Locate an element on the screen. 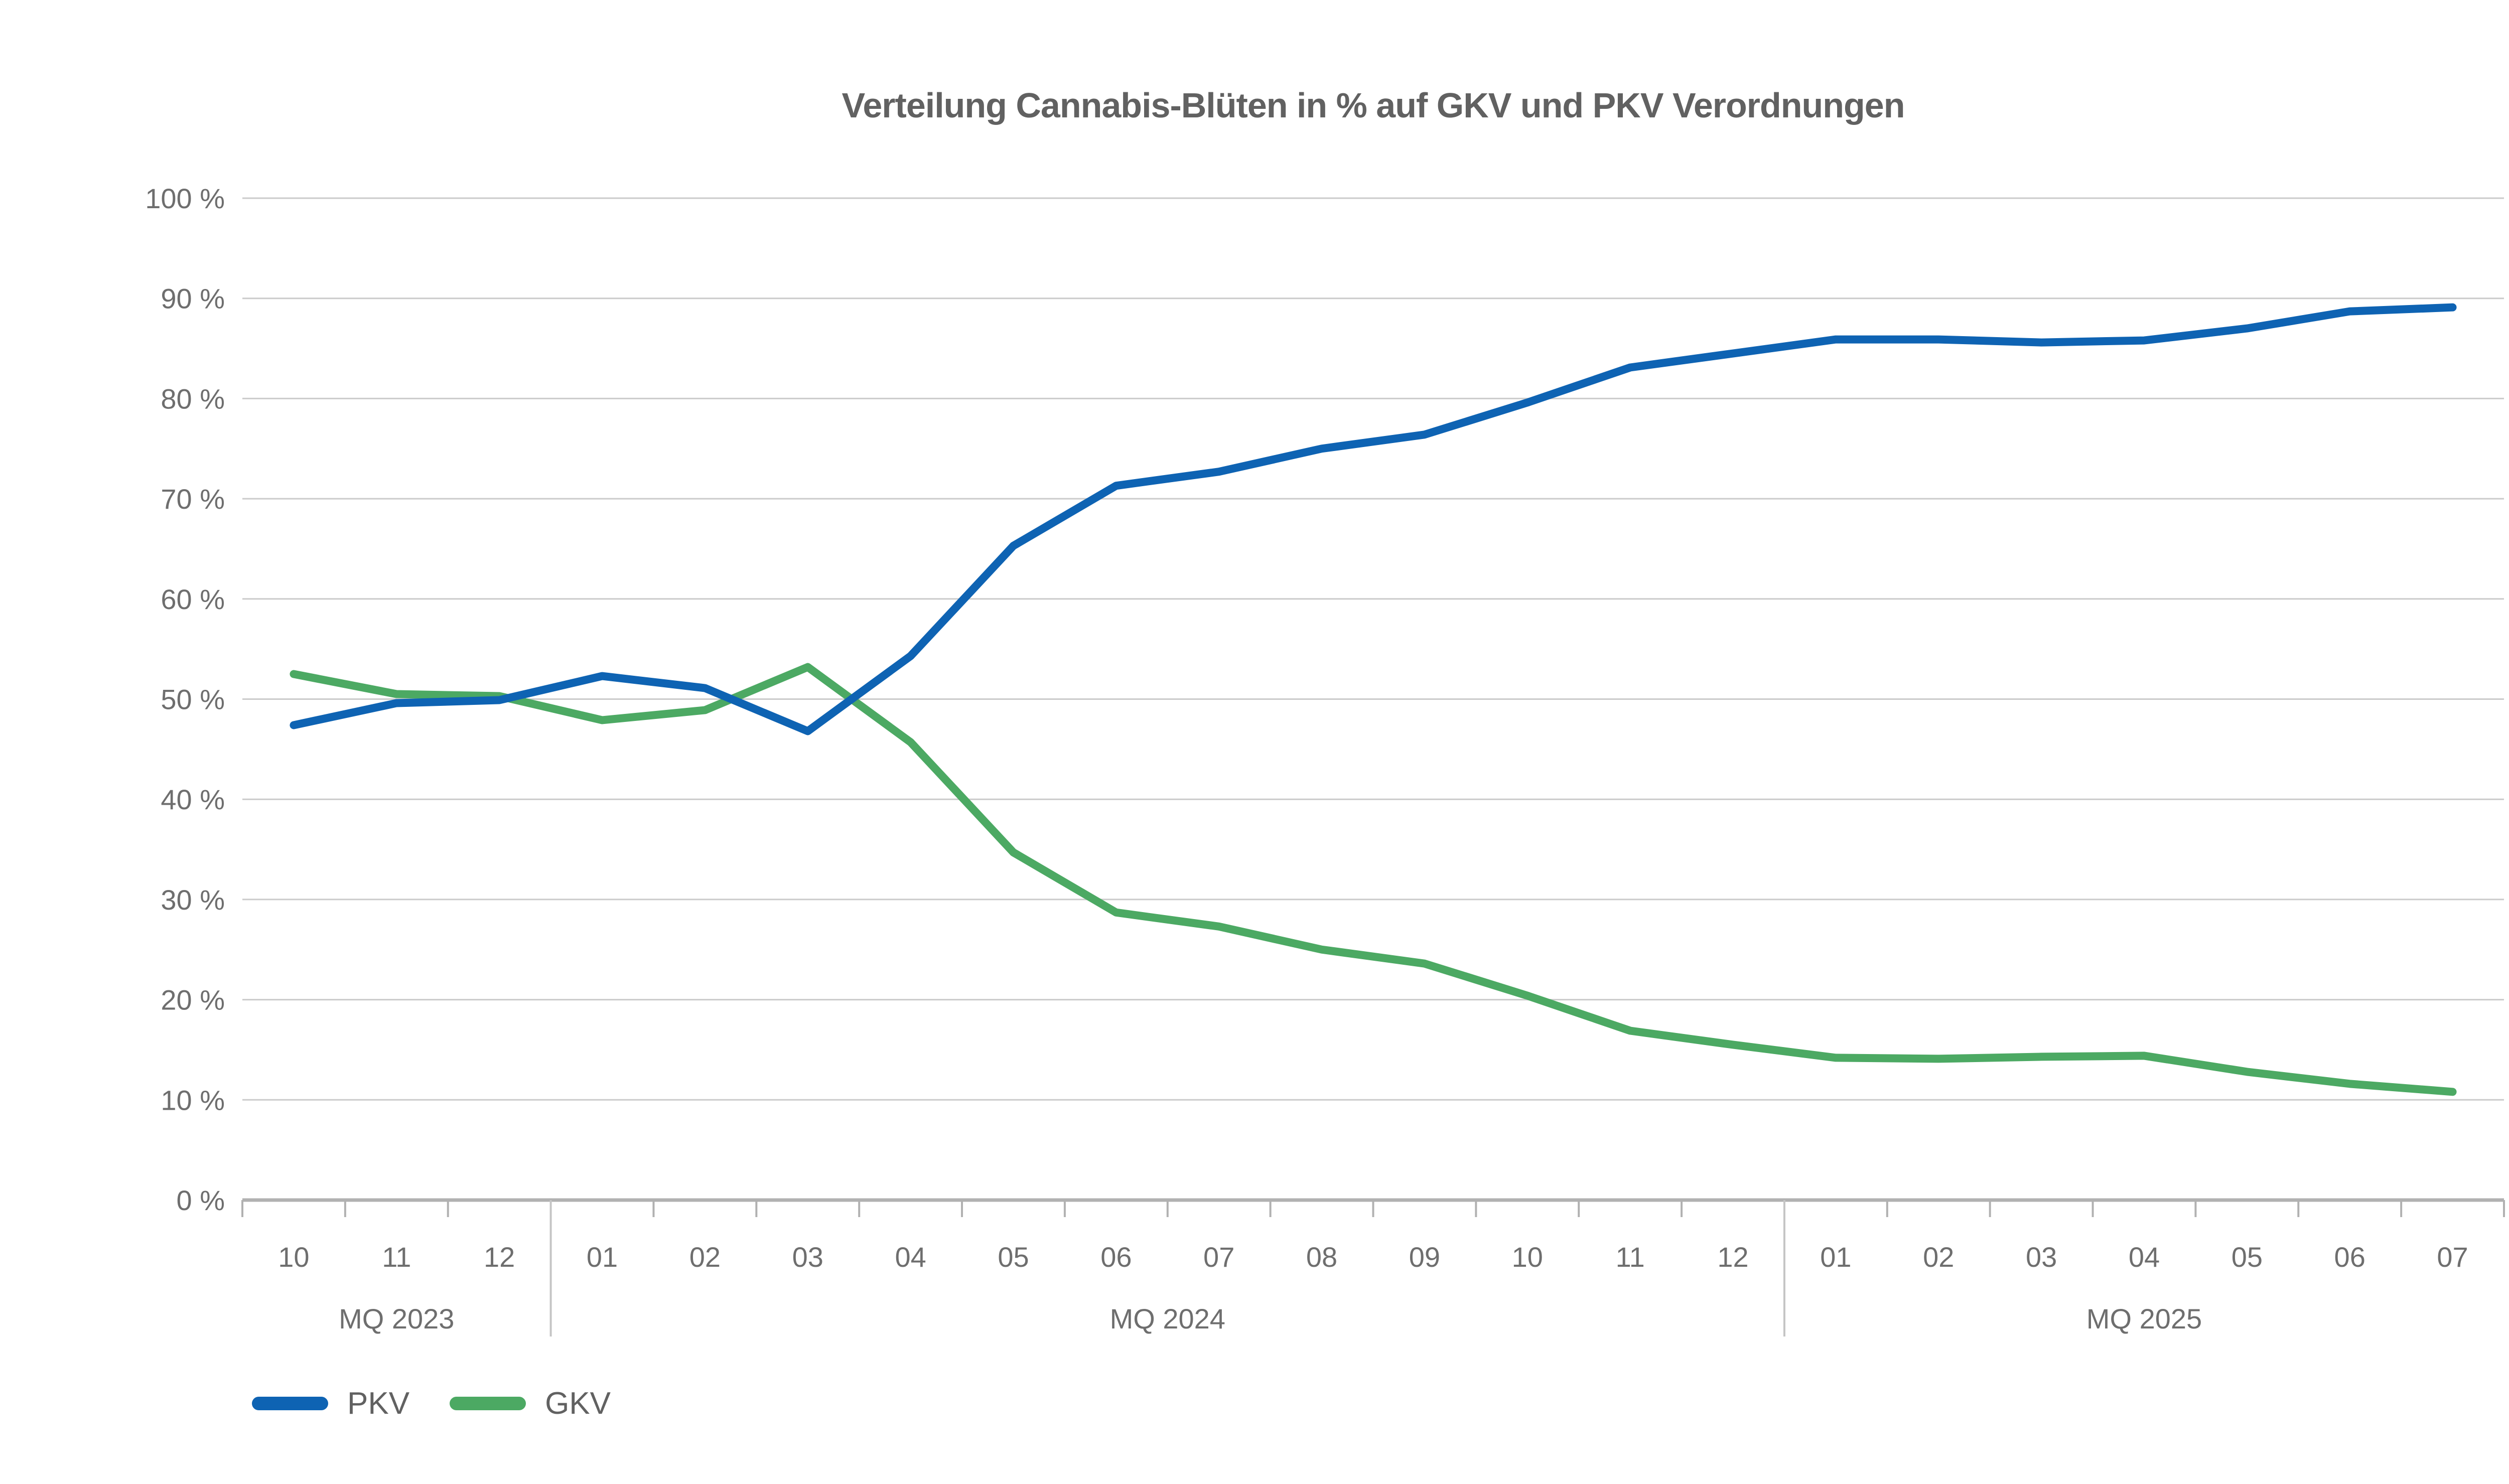 The width and height of the screenshot is (2509, 1484). y-tick-label: 100 % is located at coordinates (185, 199).